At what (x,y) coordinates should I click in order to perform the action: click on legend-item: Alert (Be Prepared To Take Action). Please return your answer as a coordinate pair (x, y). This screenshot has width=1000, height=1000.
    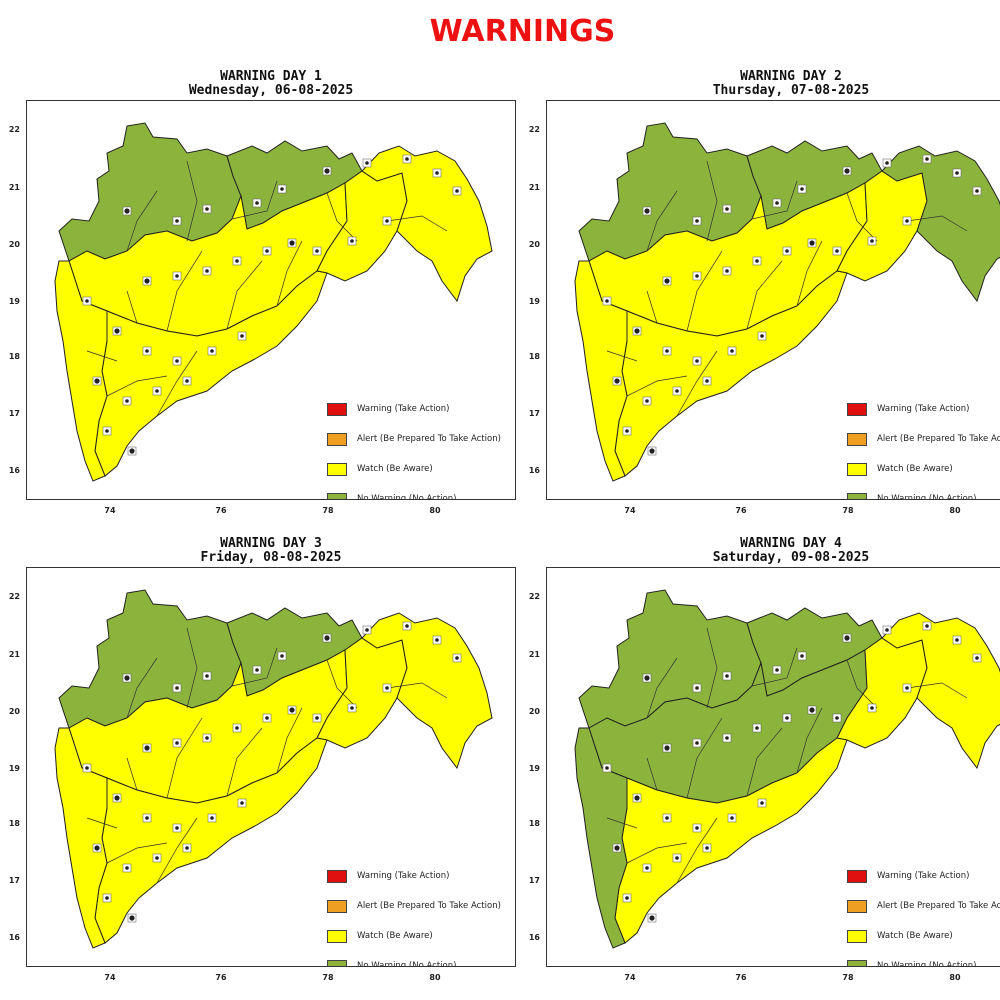
    Looking at the image, I should click on (923, 907).